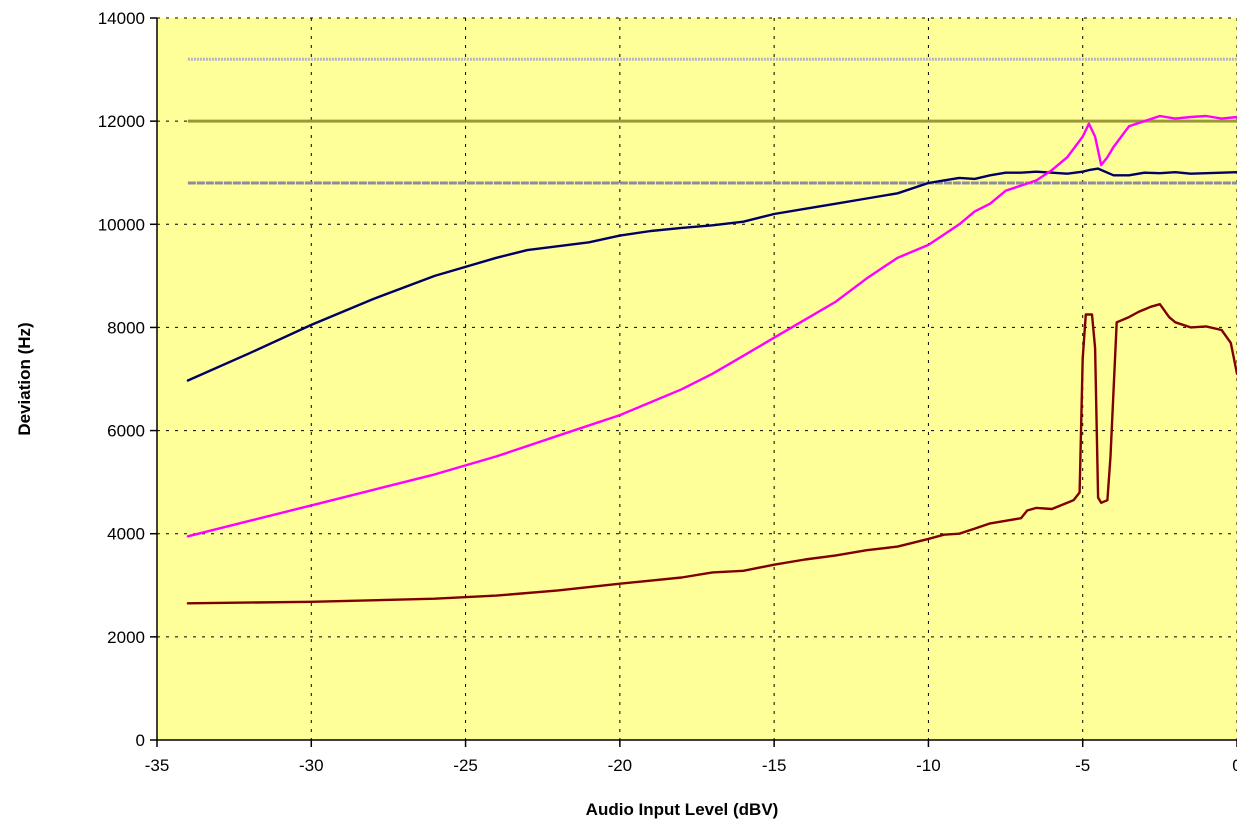  What do you see at coordinates (24, 378) in the screenshot?
I see `y-axis-title: Deviation (Hz)` at bounding box center [24, 378].